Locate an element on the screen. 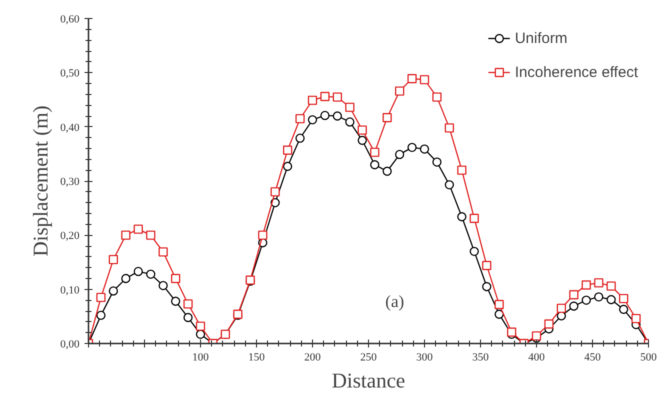 Image resolution: width=671 pixels, height=412 pixels. x-tick-label: 100 is located at coordinates (201, 358).